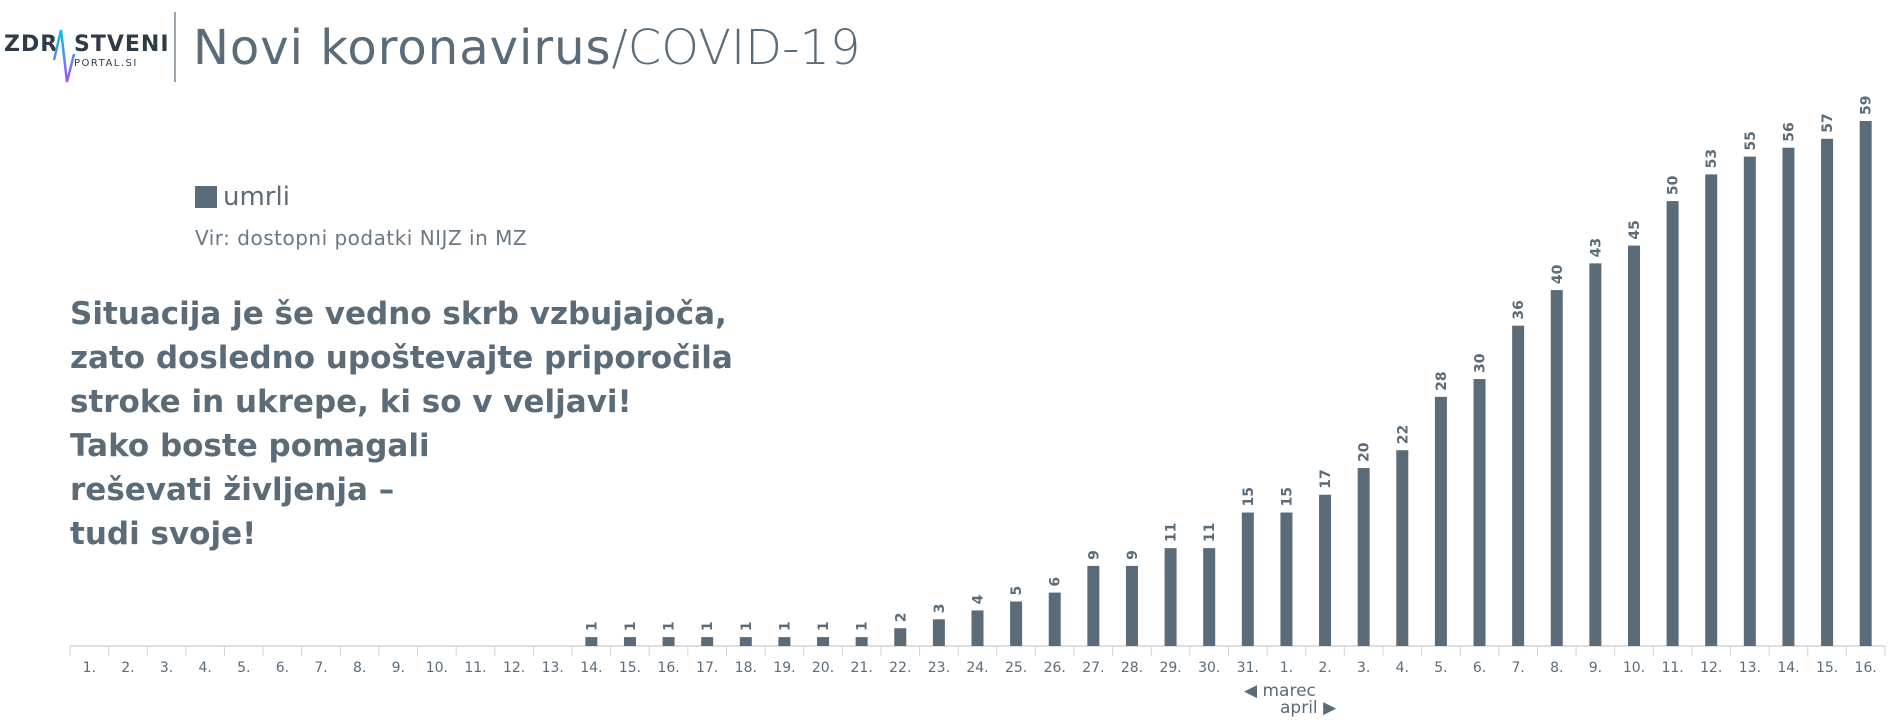  I want to click on x-tick-label: 30., so click(1209, 668).